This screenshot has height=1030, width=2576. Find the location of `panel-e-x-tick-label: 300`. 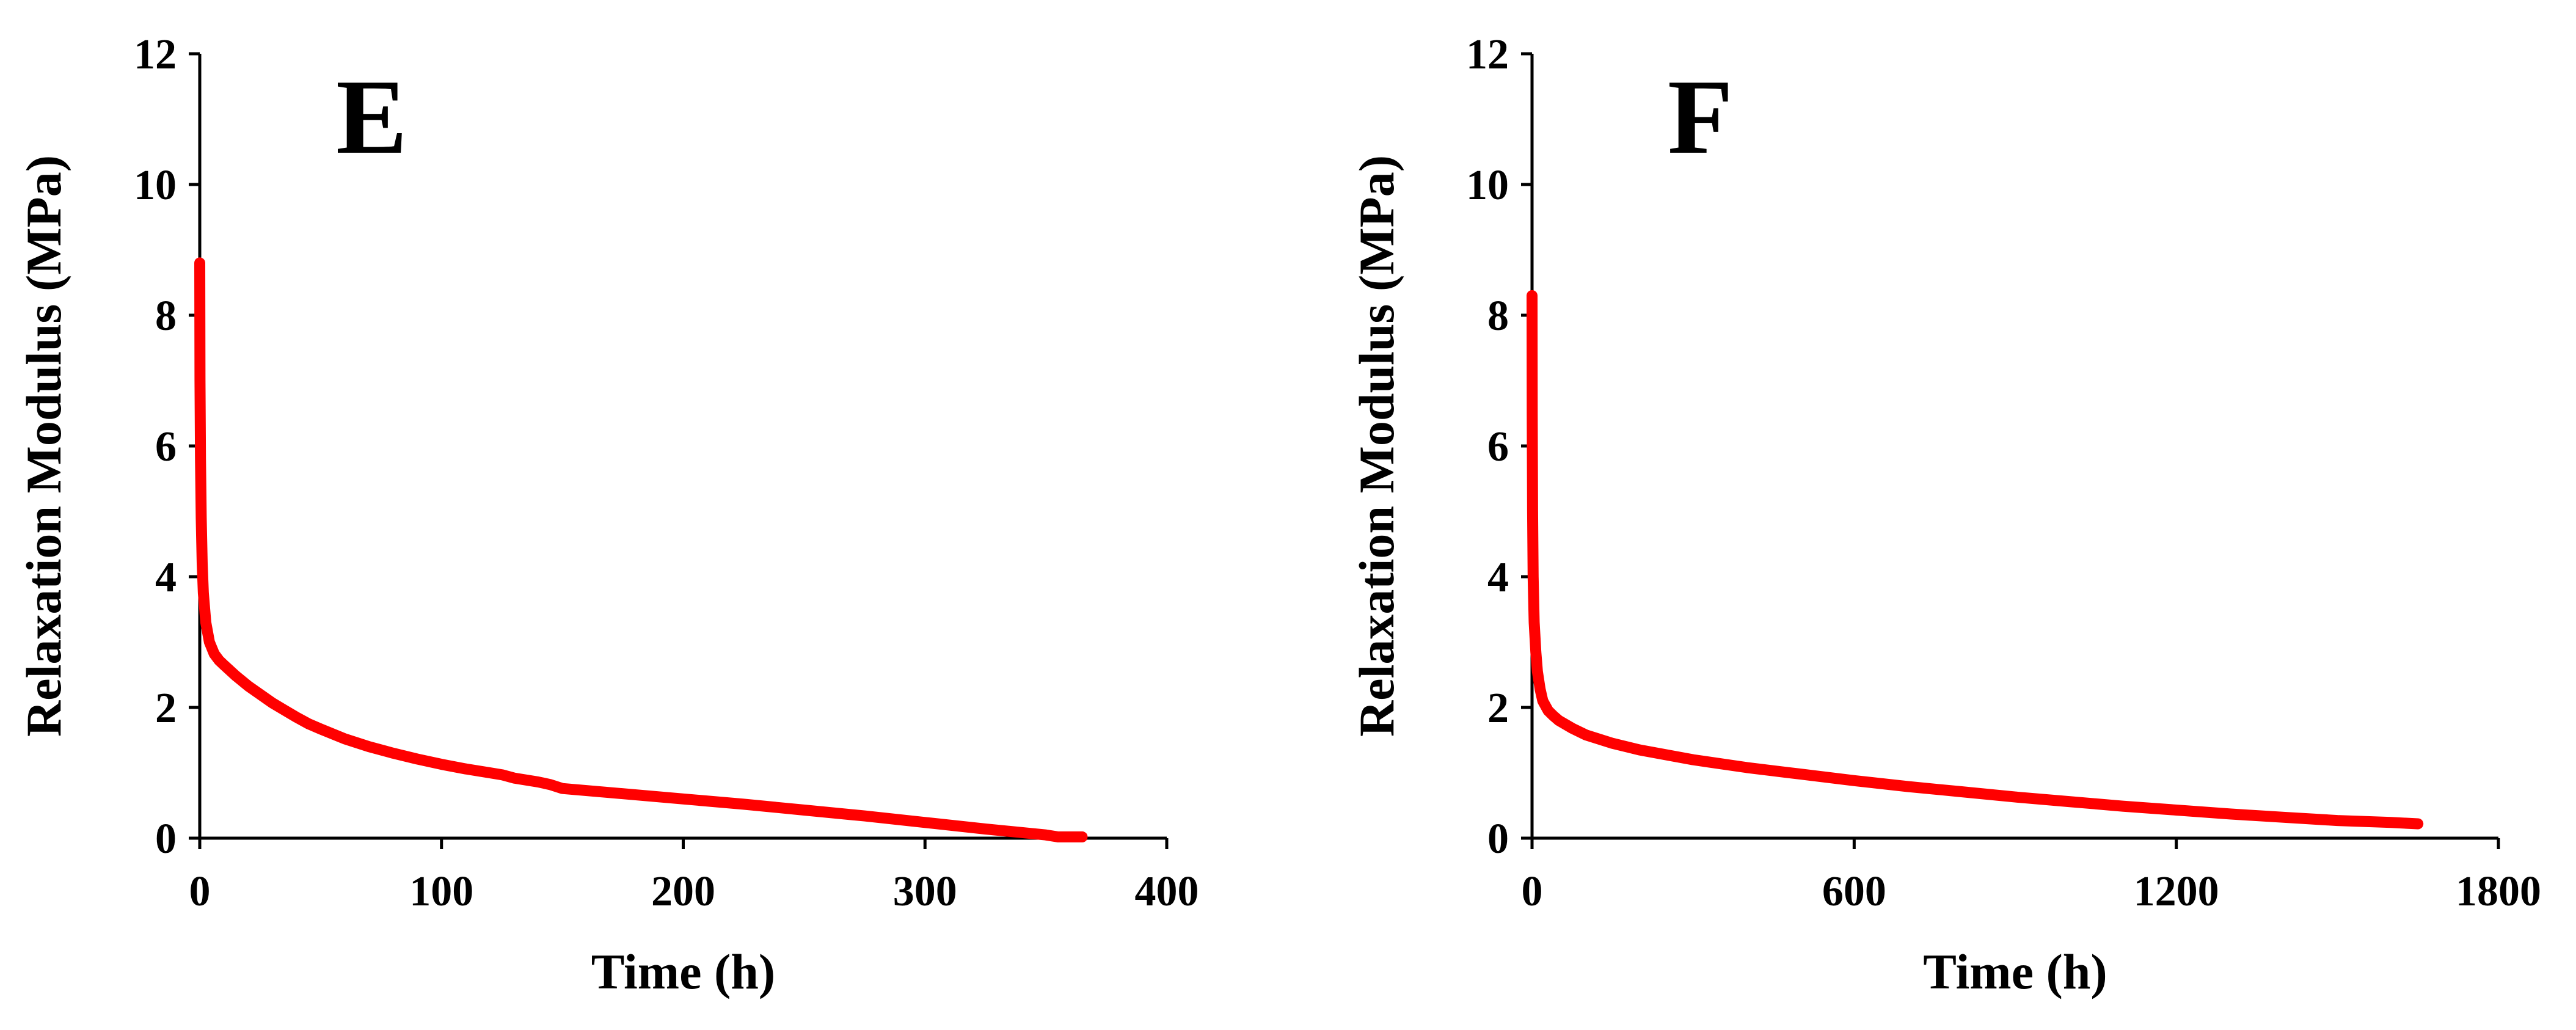

panel-e-x-tick-label: 300 is located at coordinates (925, 892).